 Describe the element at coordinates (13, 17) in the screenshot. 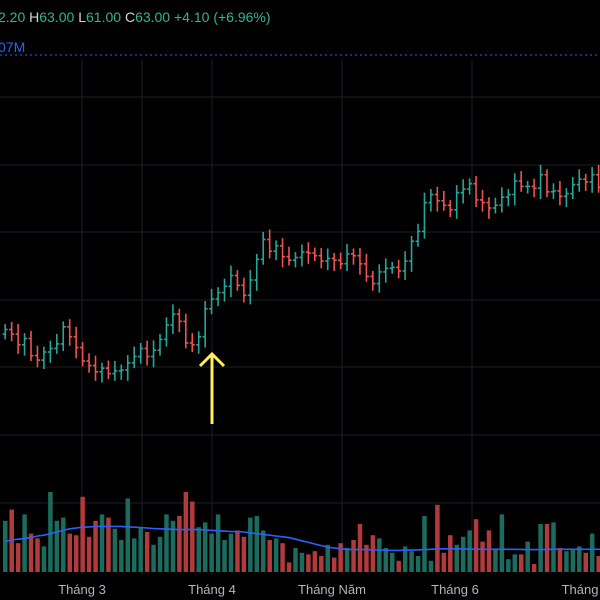

I see `open-value: 2.20` at that location.